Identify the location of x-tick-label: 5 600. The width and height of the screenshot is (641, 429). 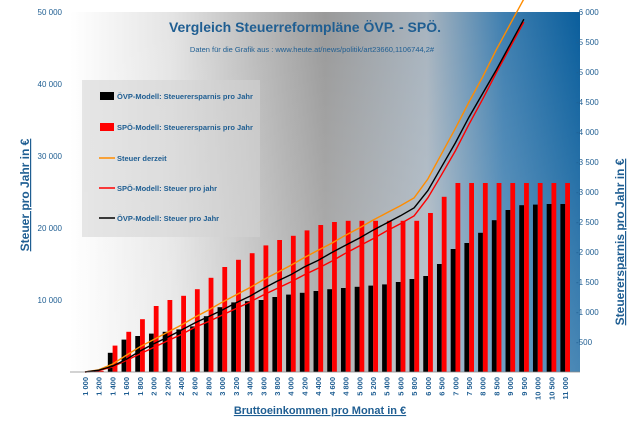
(400, 386).